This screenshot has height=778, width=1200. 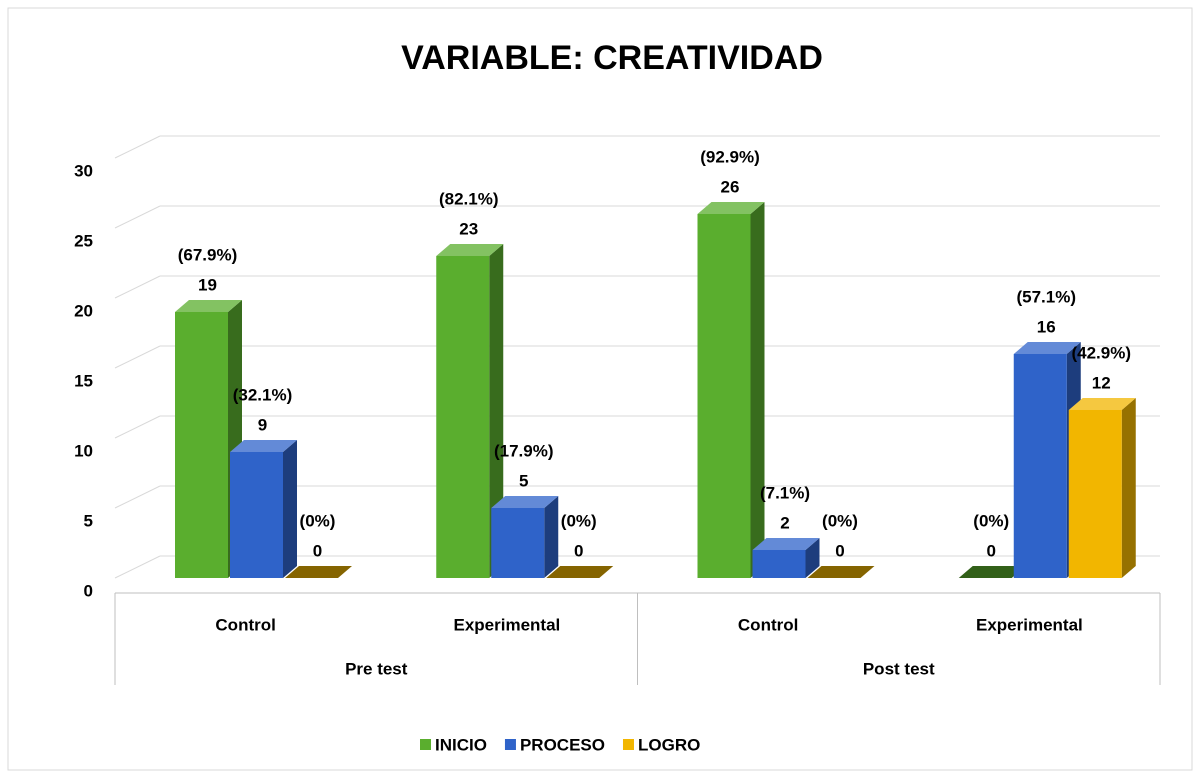 What do you see at coordinates (262, 424) in the screenshot?
I see `data-label: 9` at bounding box center [262, 424].